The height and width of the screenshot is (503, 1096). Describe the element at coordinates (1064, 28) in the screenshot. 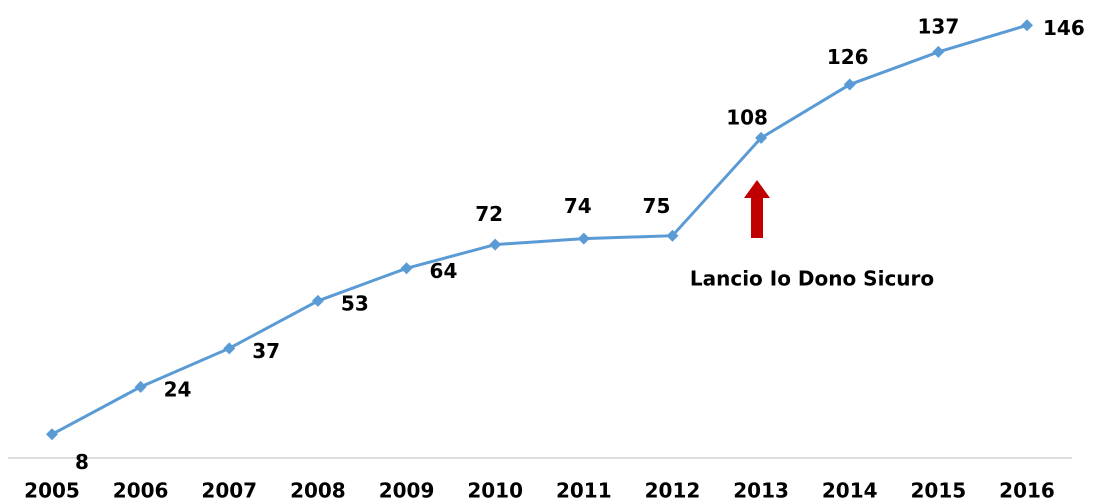

I see `data-label: 146` at that location.